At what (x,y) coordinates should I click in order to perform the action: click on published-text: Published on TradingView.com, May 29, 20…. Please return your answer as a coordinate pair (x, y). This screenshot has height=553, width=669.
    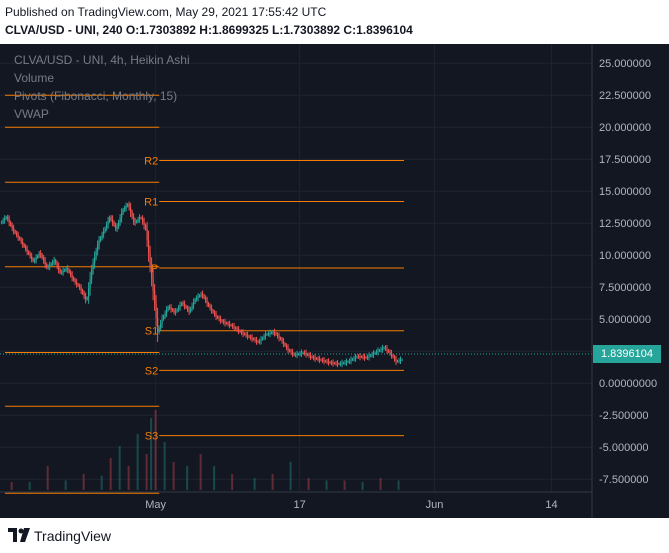
    Looking at the image, I should click on (166, 12).